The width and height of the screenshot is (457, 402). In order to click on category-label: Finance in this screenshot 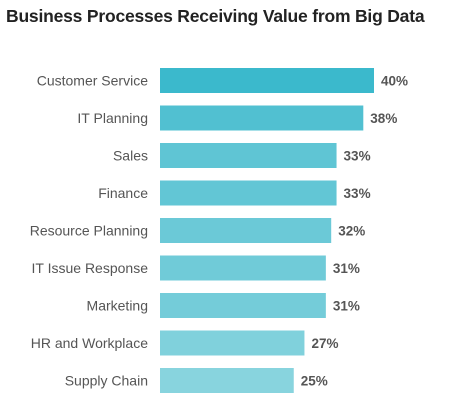, I will do `click(123, 193)`.